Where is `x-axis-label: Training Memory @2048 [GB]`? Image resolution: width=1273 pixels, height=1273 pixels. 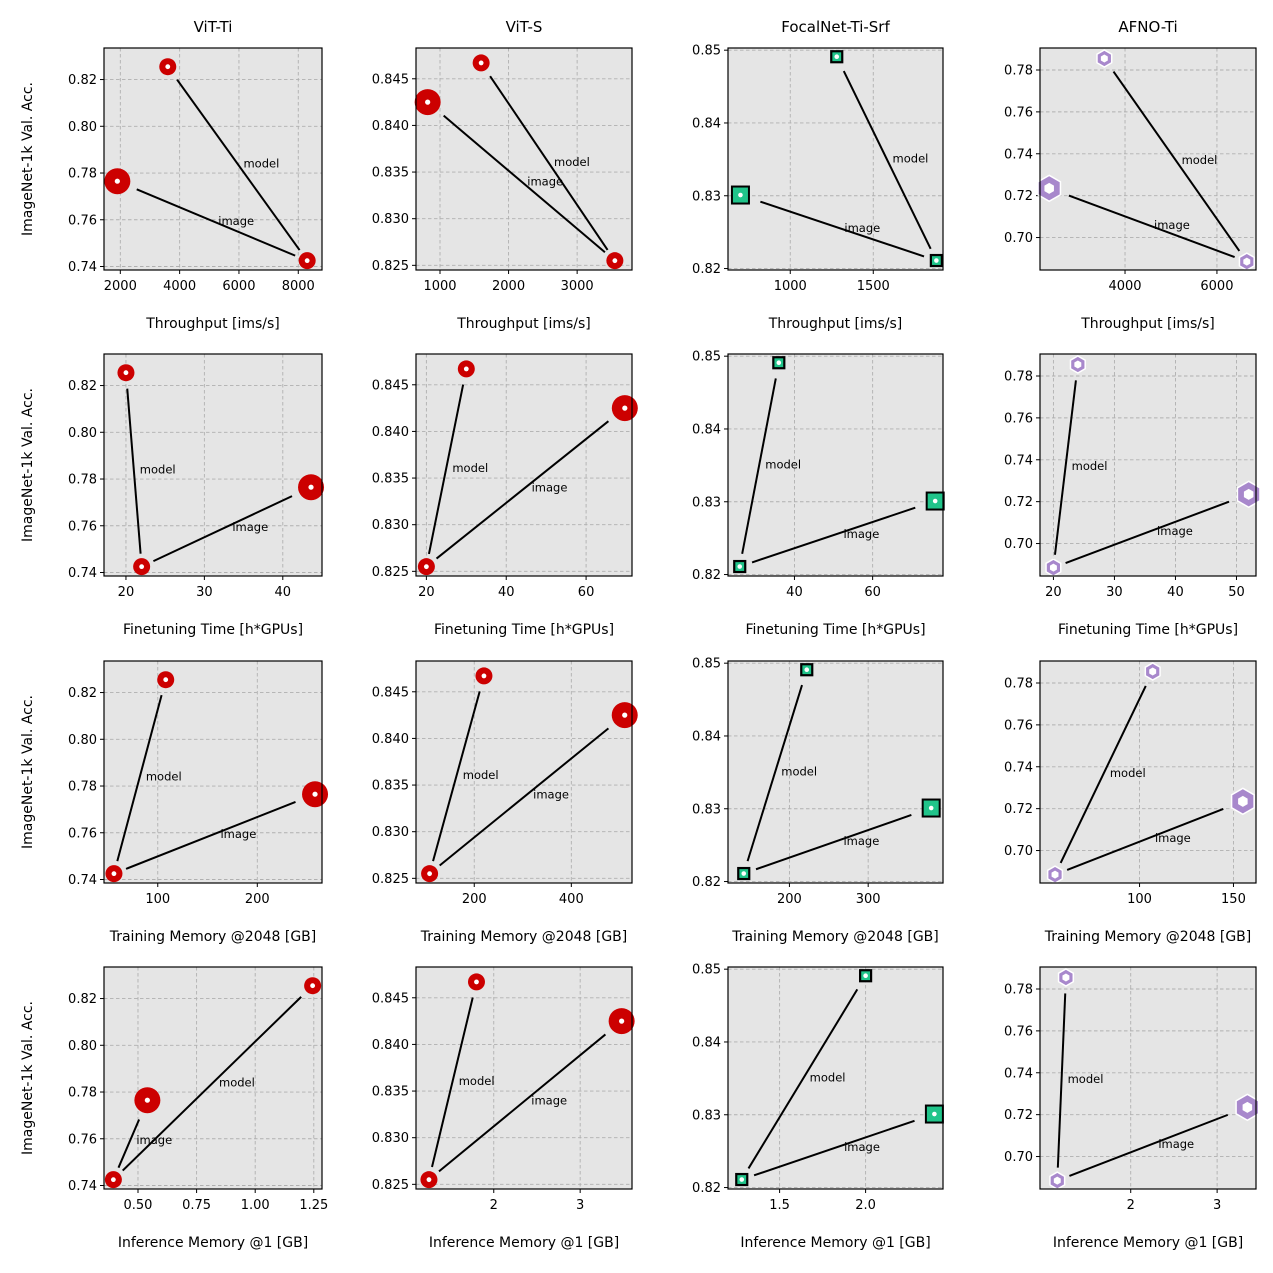 x-axis-label: Training Memory @2048 [GB] is located at coordinates (835, 937).